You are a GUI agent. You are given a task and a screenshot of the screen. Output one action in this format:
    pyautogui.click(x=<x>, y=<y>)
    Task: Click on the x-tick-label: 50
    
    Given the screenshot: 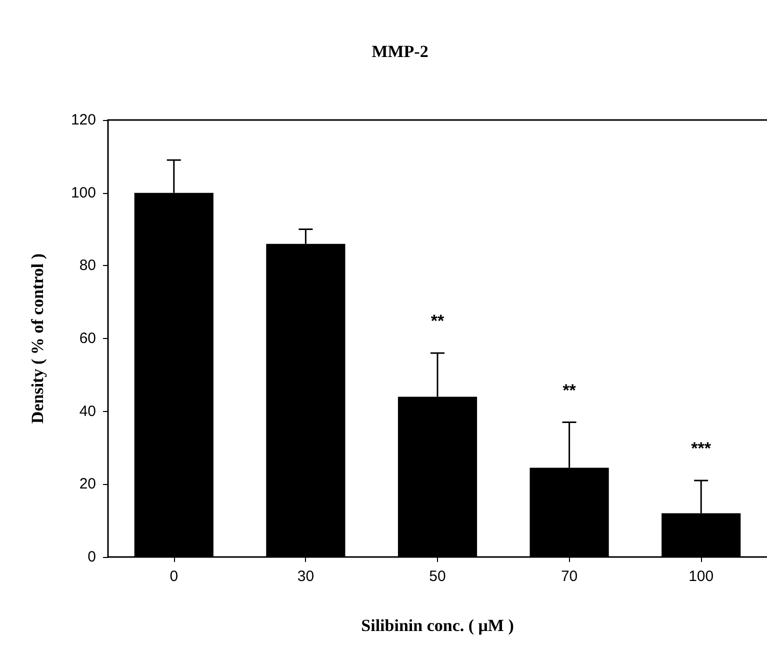 What is the action you would take?
    pyautogui.click(x=437, y=576)
    